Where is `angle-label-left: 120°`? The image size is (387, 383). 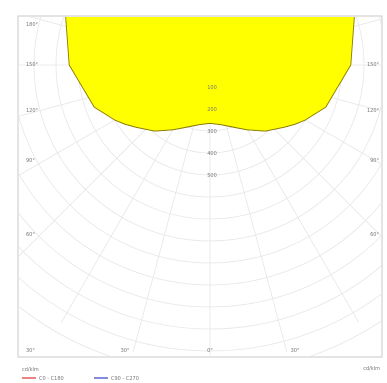 angle-label-left: 120° is located at coordinates (32, 111).